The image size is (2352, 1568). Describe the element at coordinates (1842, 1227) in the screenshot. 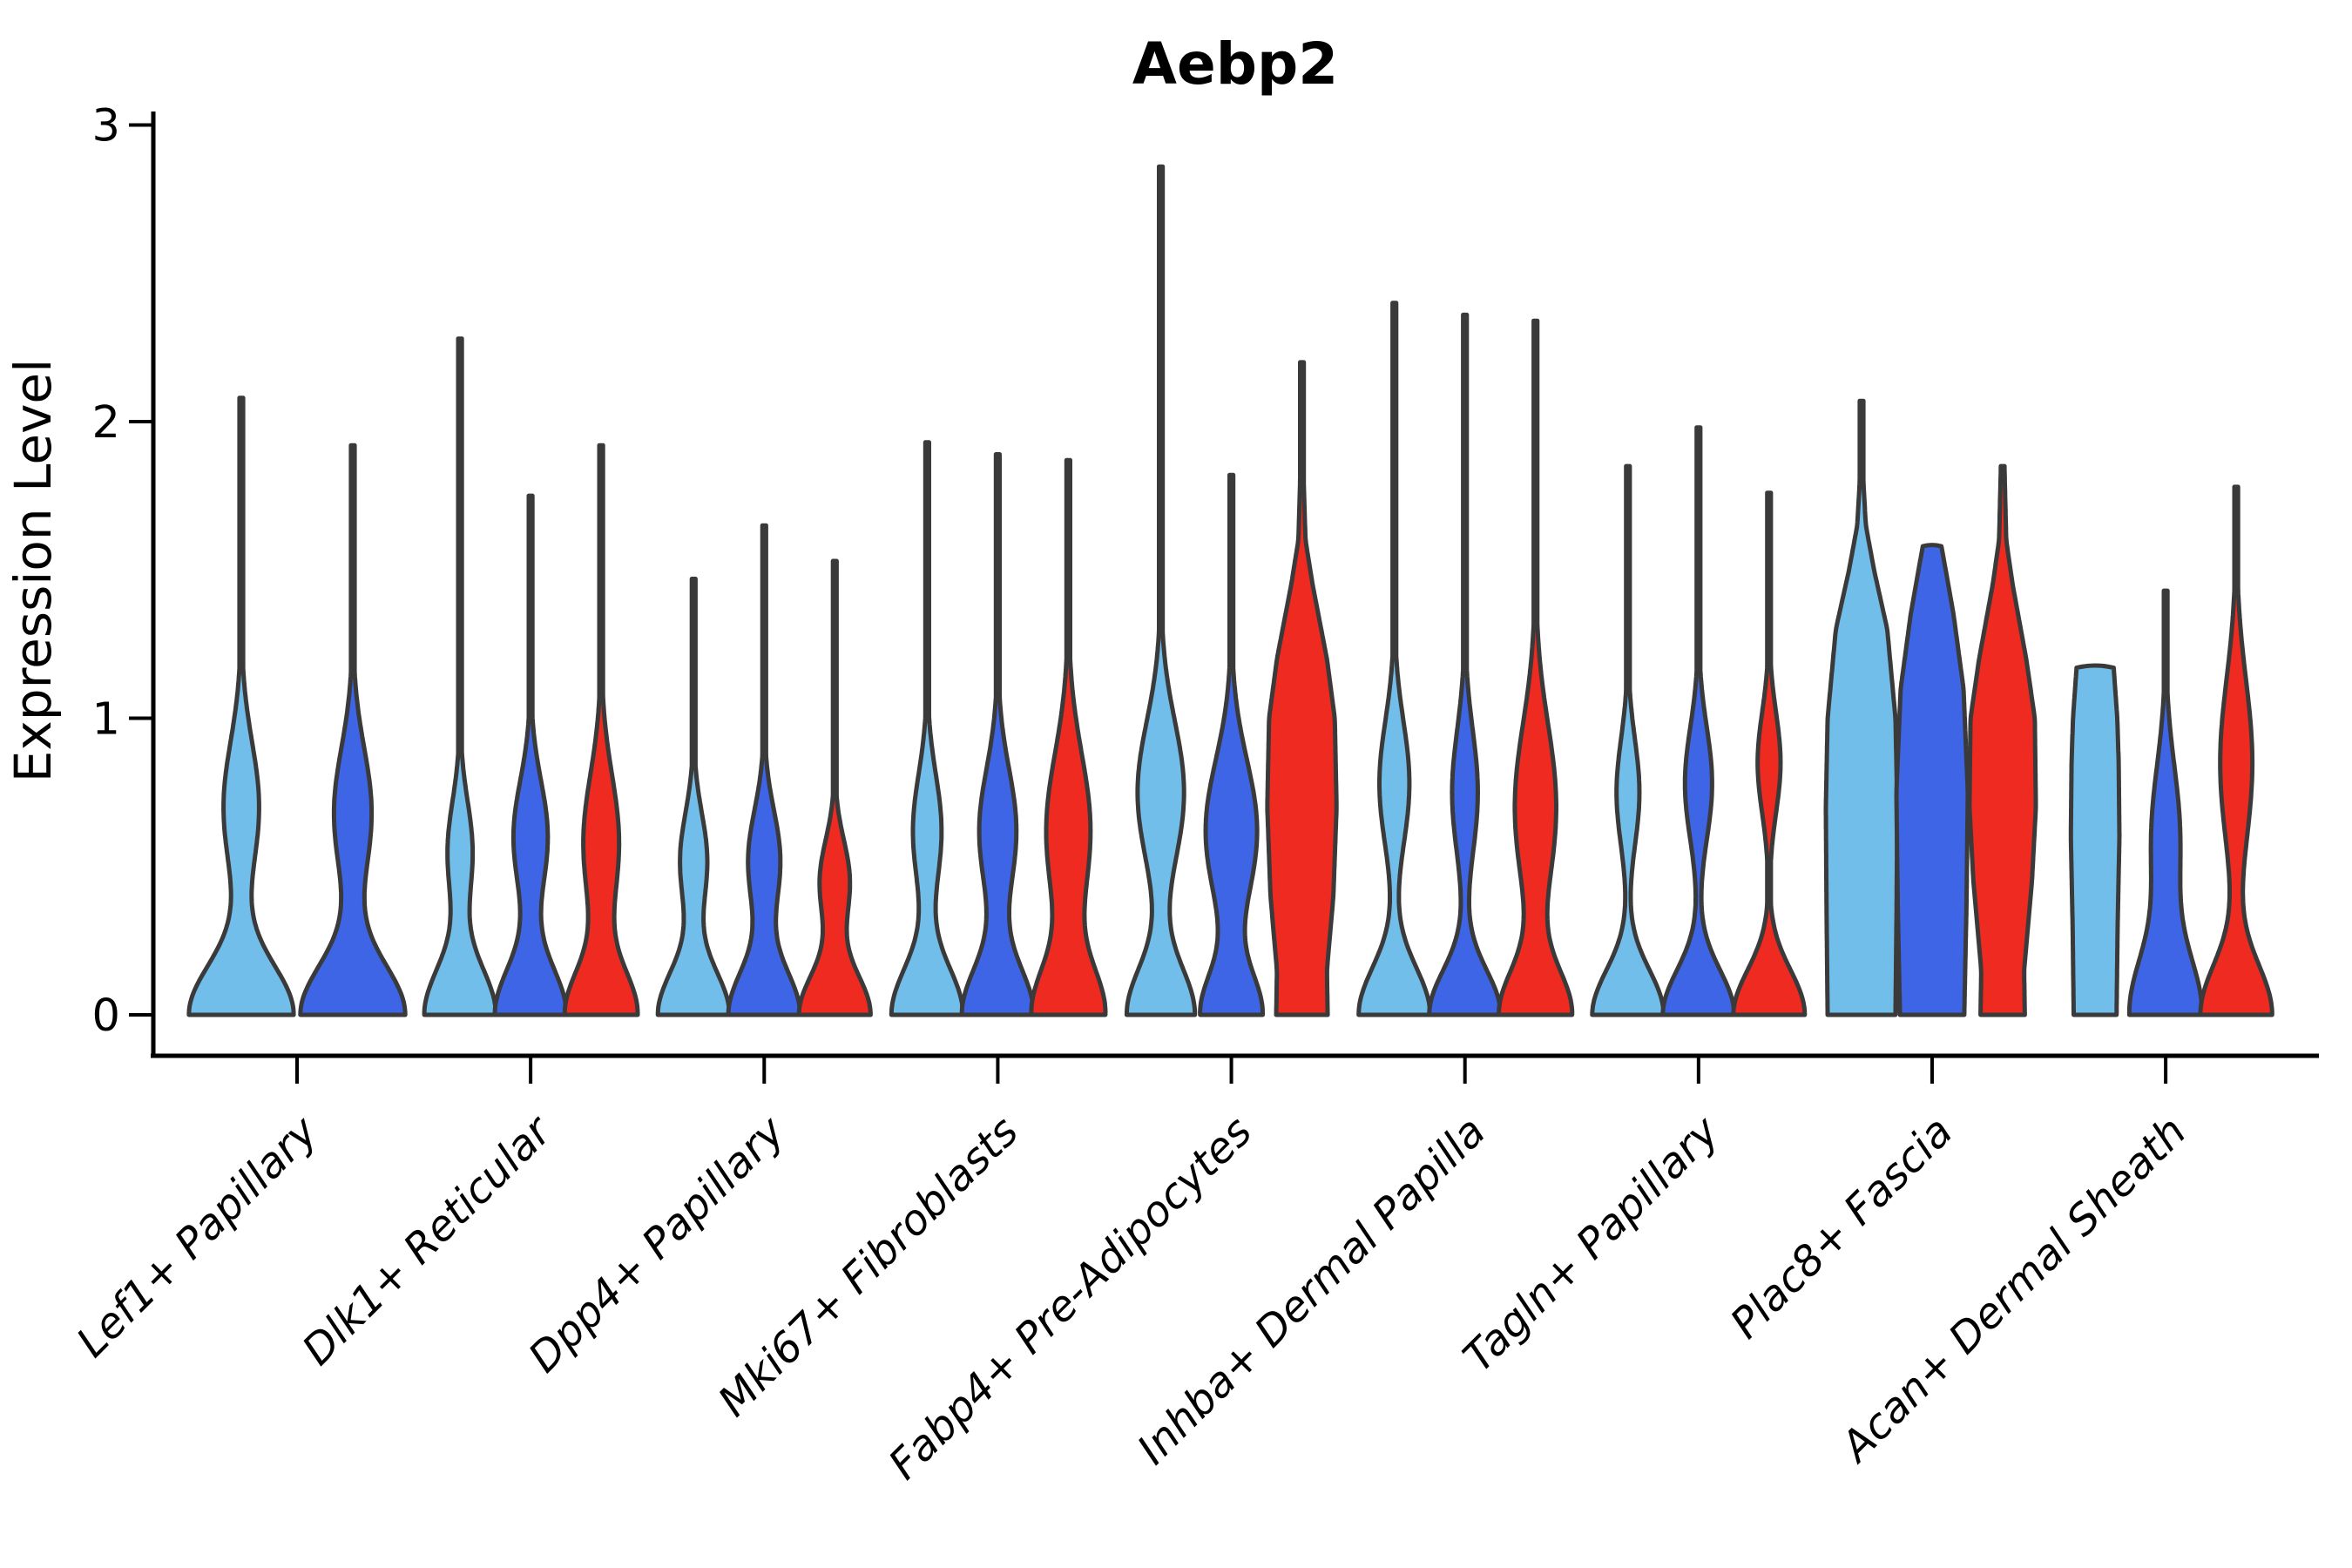

I see `x-tick-label-8: Plac8+ Fascia` at that location.